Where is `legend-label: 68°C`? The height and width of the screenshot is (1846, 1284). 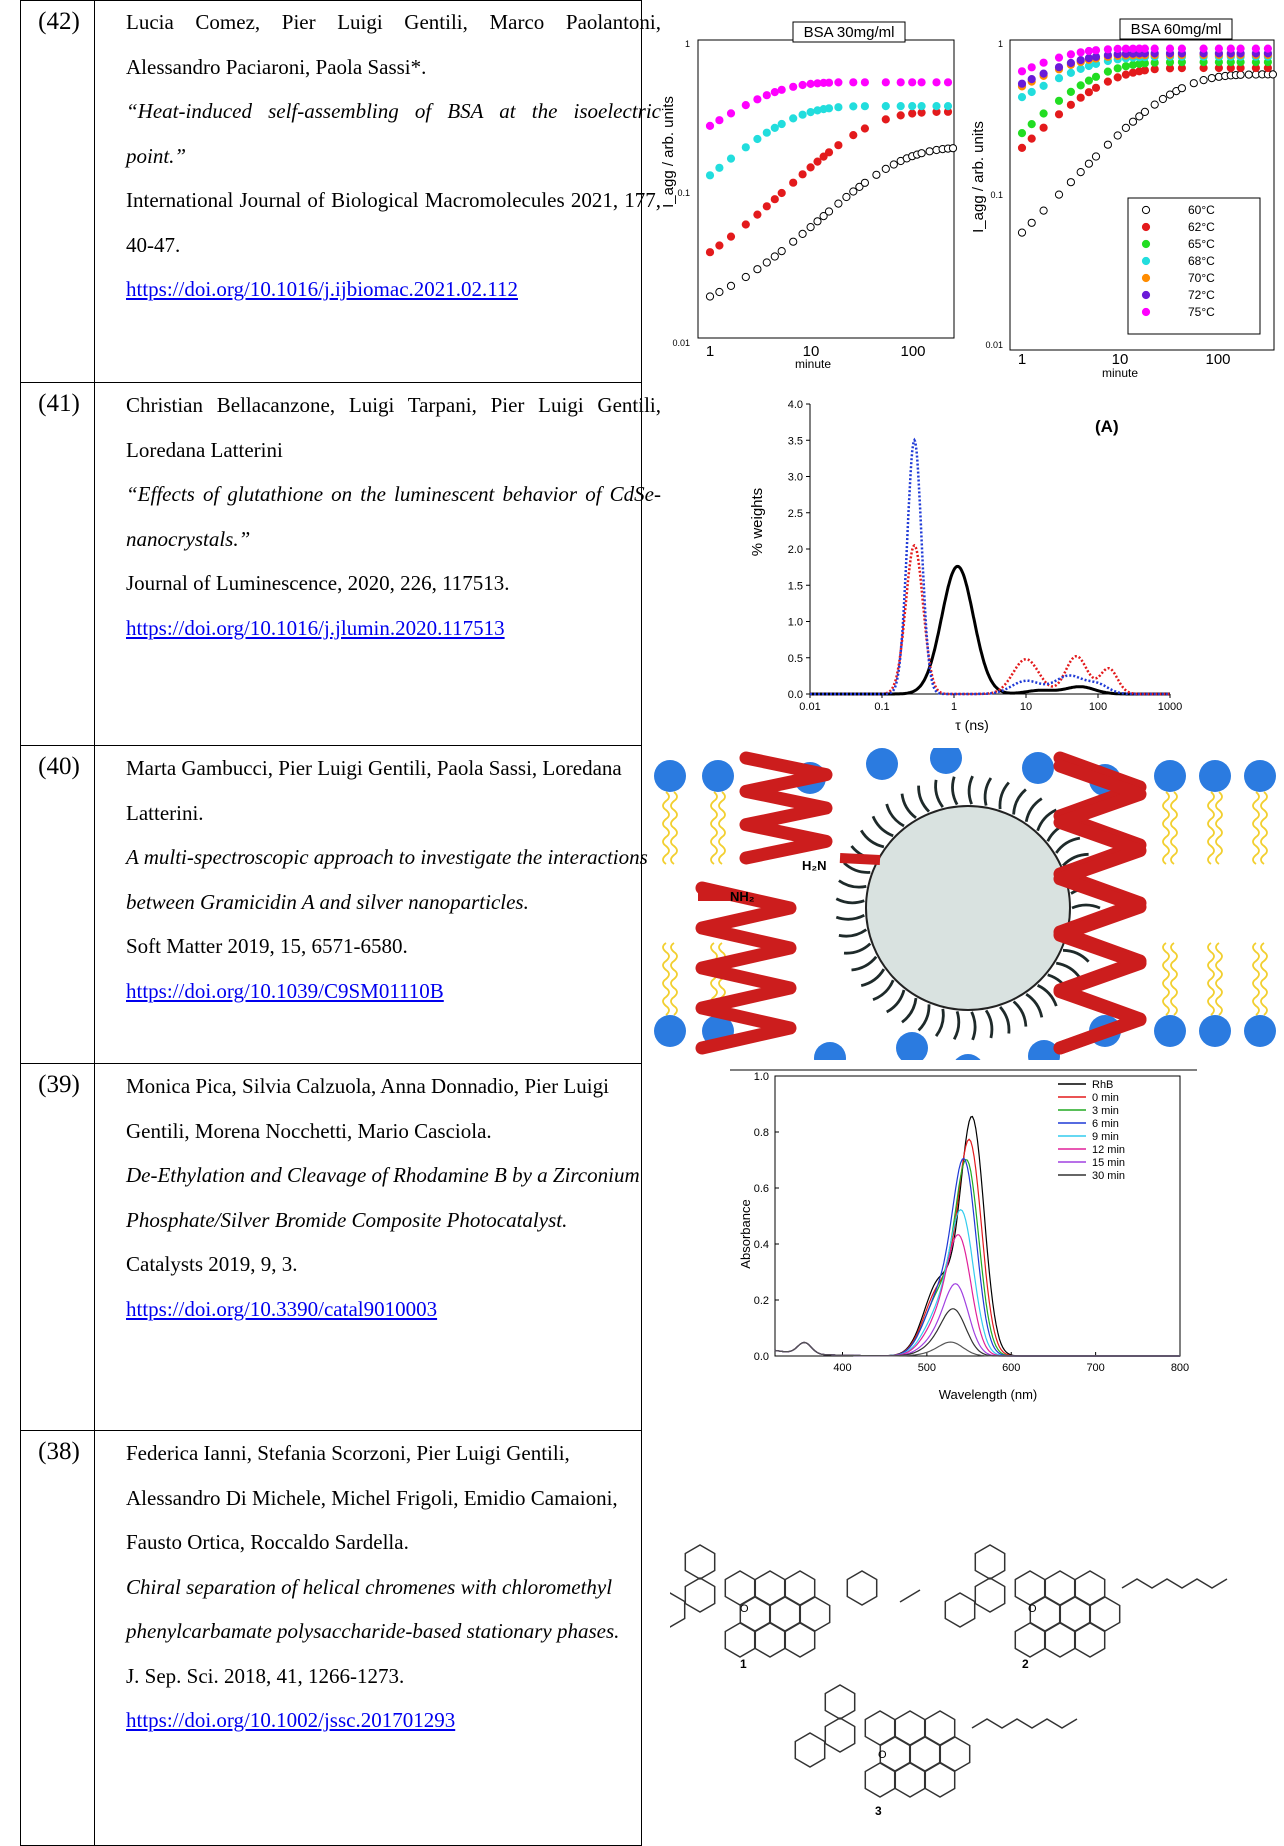
legend-label: 68°C is located at coordinates (1201, 261).